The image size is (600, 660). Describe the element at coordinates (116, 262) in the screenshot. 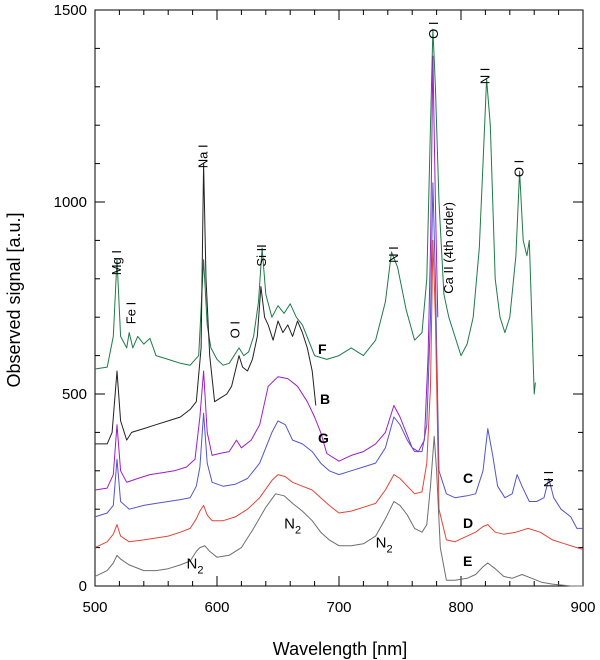

I see `emission-line-label: Mg I` at that location.